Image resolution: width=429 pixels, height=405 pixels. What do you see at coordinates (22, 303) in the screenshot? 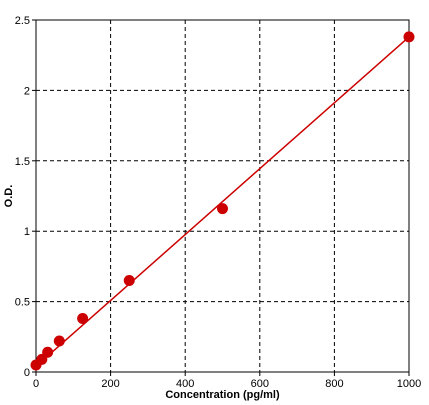
I see `y-tick-label: 0.5` at bounding box center [22, 303].